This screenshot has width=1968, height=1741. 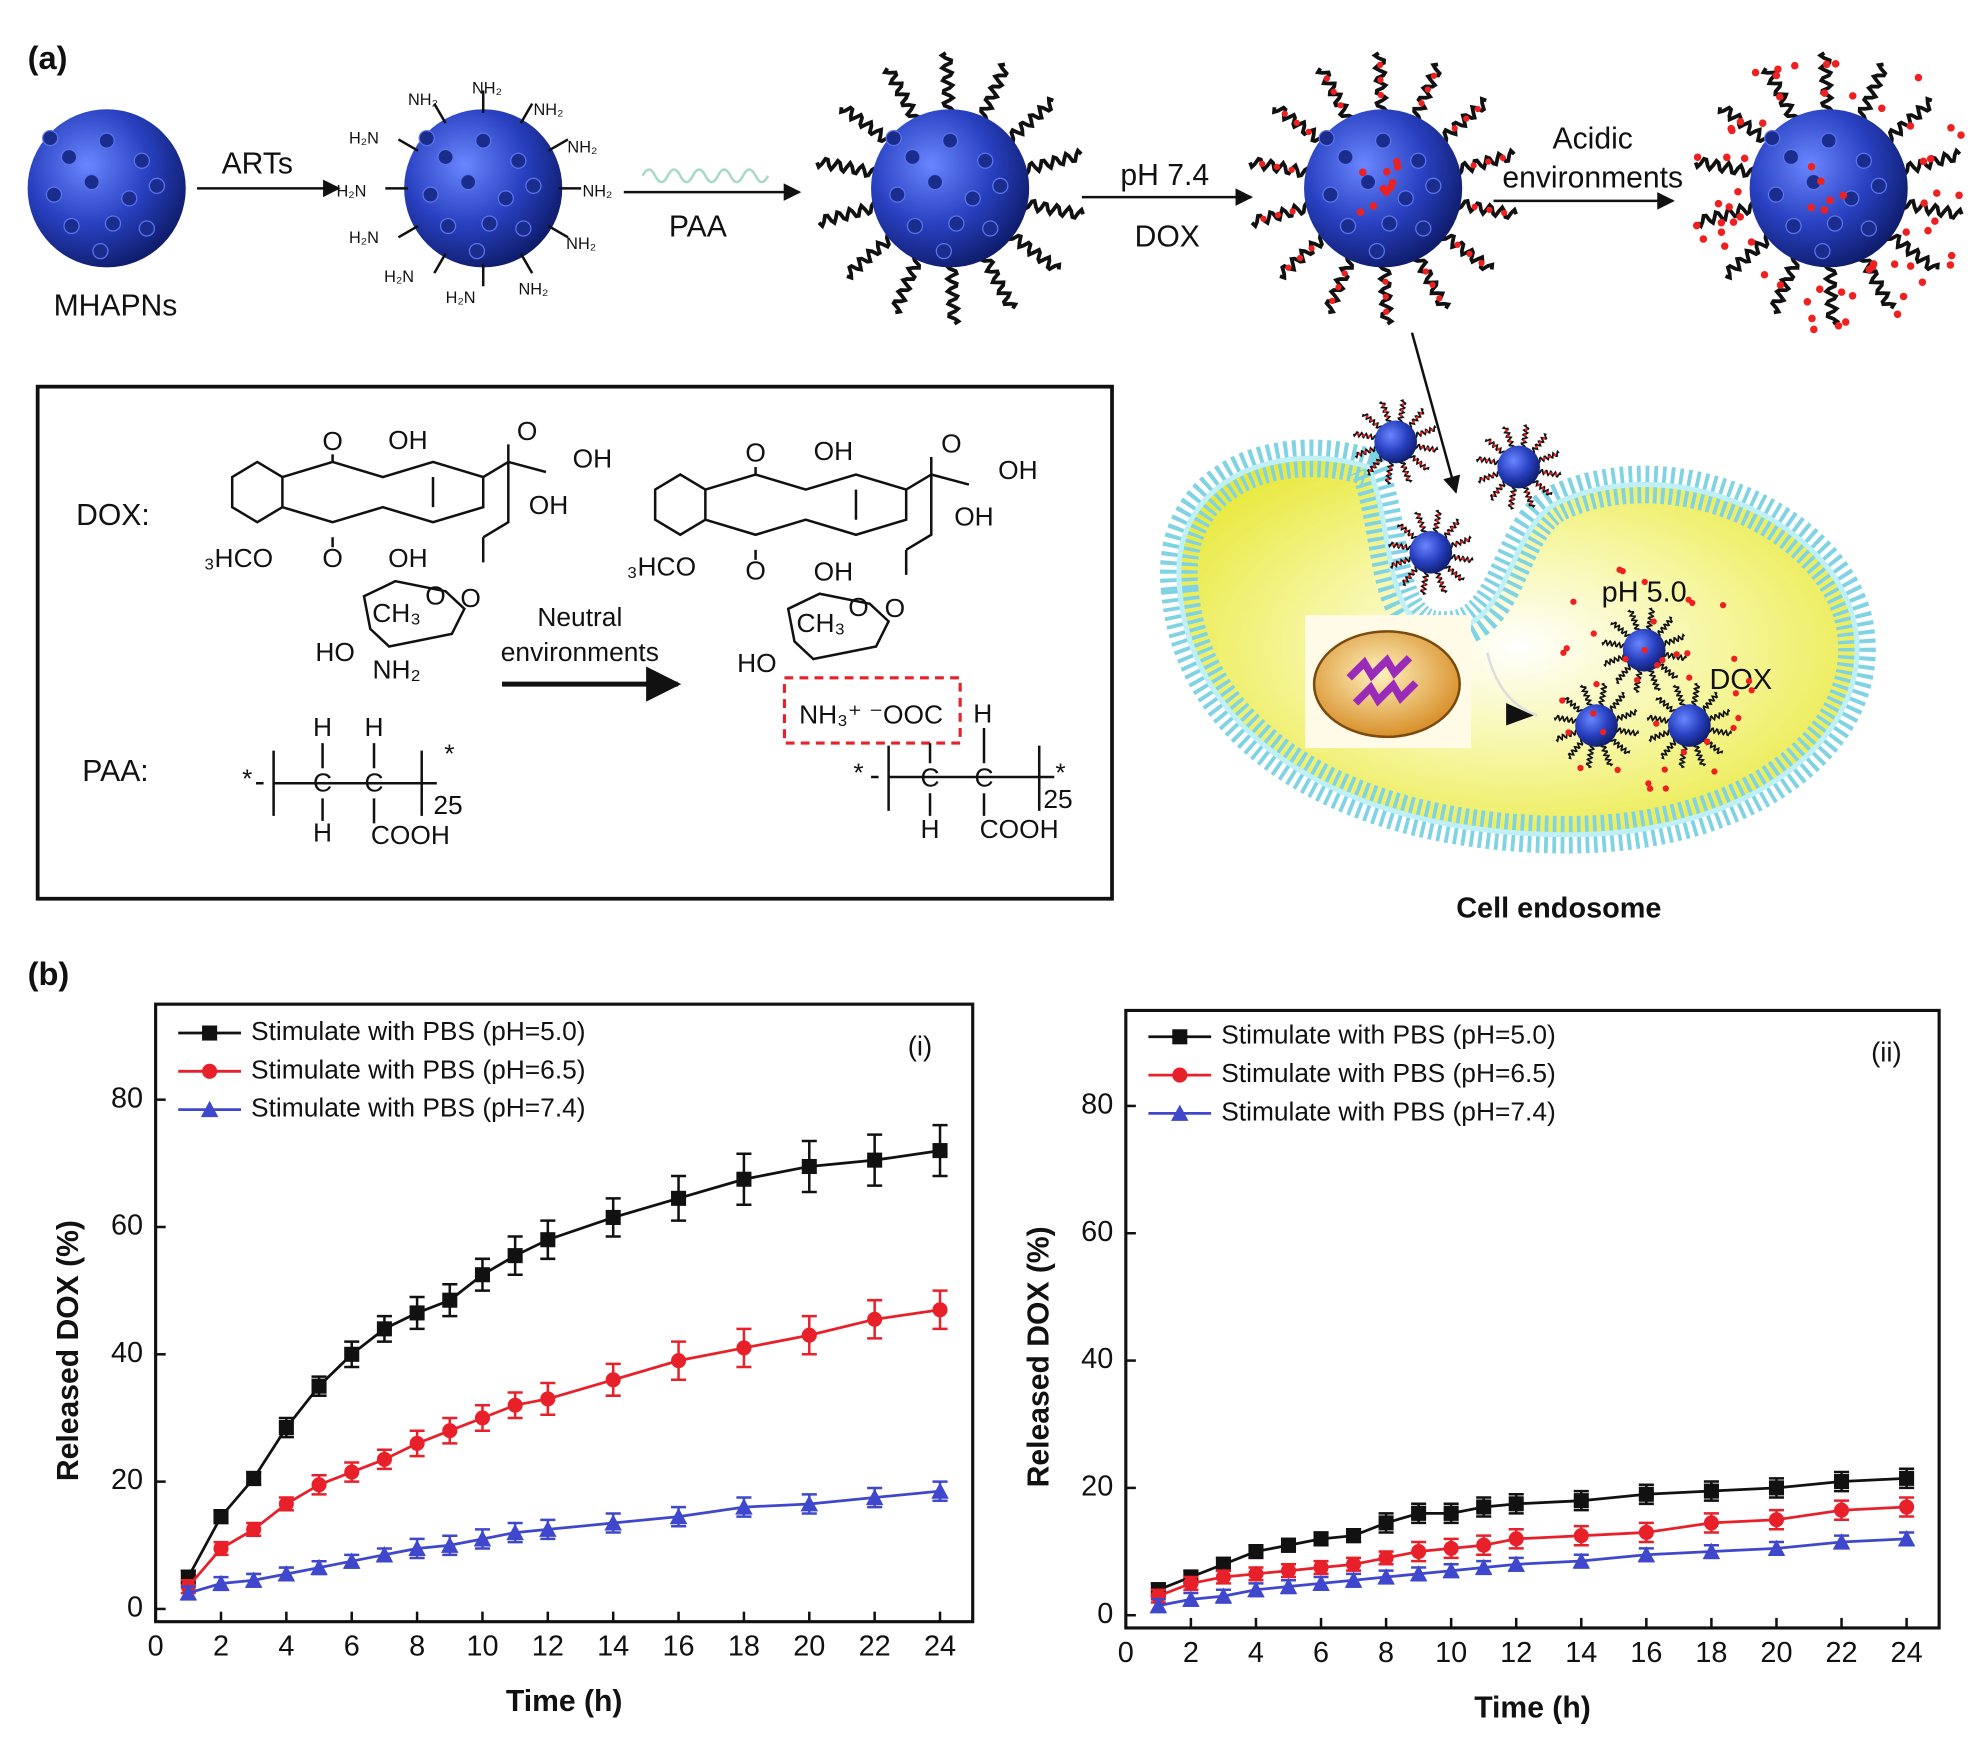 What do you see at coordinates (49, 973) in the screenshot?
I see `panel-label: (b)` at bounding box center [49, 973].